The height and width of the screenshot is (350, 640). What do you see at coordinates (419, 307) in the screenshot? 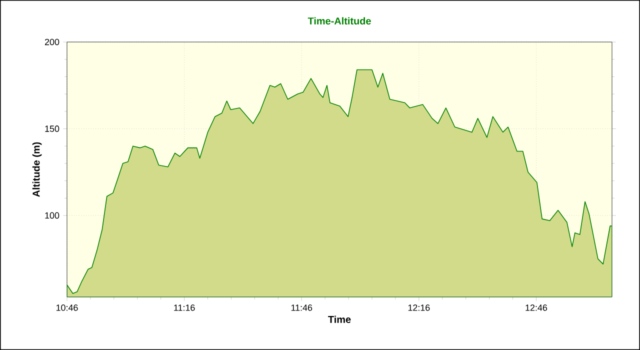
I see `x-tick-label: 12:16` at bounding box center [419, 307].